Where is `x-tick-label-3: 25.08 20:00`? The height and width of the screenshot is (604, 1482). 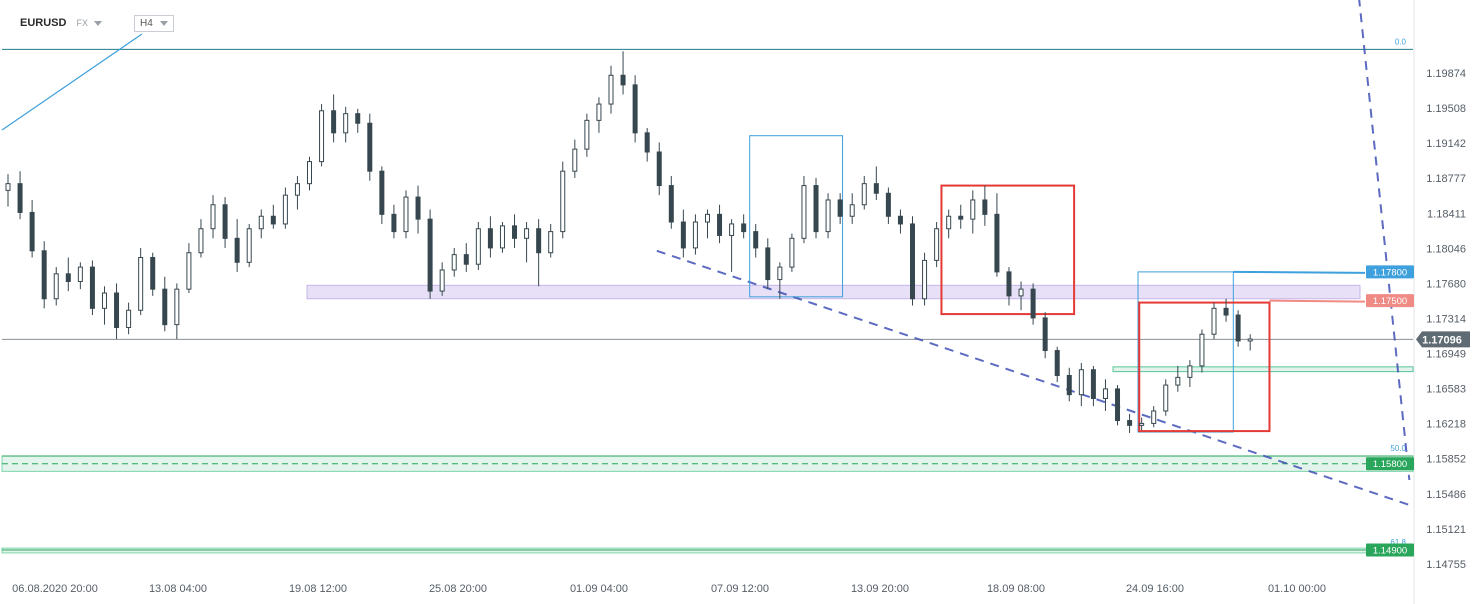 x-tick-label-3: 25.08 20:00 is located at coordinates (458, 589).